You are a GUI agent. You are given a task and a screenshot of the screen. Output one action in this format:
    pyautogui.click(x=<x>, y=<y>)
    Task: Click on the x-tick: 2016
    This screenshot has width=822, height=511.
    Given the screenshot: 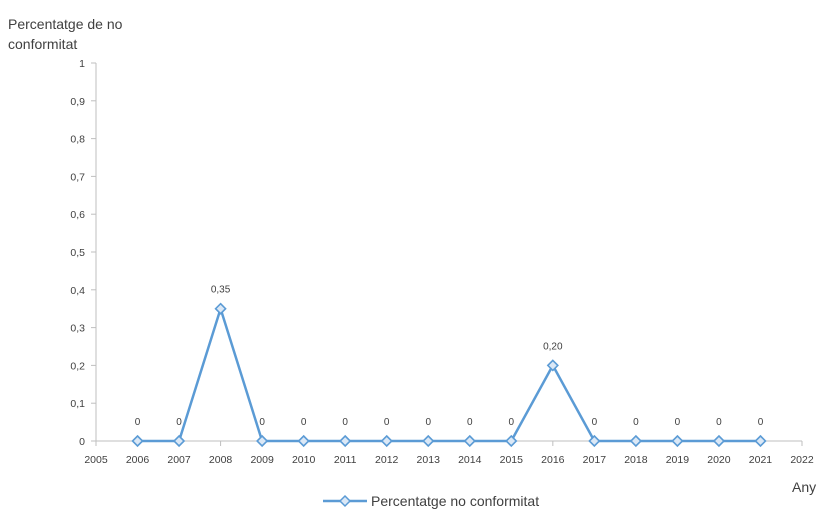 What is the action you would take?
    pyautogui.click(x=553, y=453)
    